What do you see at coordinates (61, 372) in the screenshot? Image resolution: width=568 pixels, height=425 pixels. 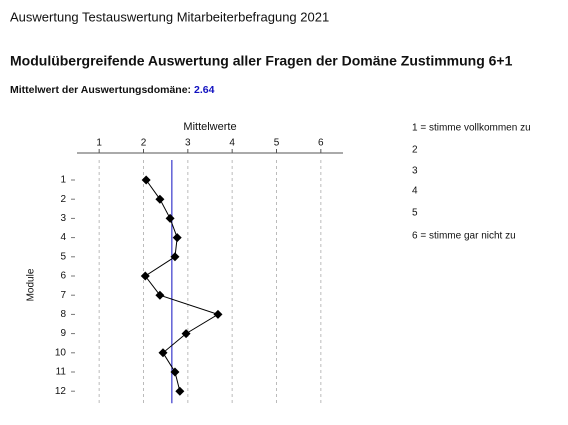 I see `y-tick-label: 11` at bounding box center [61, 372].